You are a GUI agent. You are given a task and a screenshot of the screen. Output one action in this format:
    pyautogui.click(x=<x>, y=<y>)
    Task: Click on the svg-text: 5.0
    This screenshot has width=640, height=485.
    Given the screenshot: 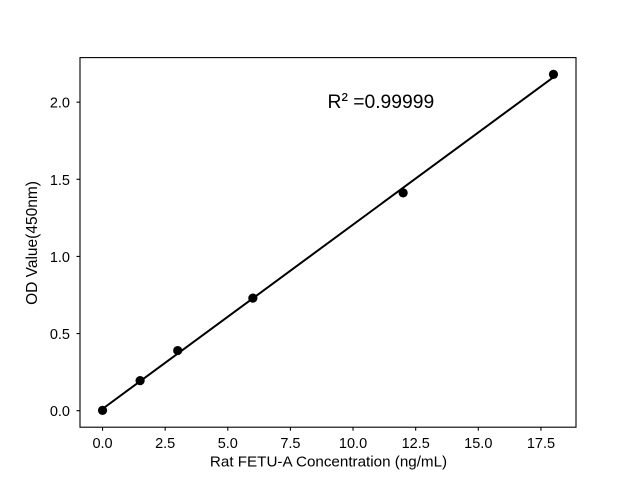 What is the action you would take?
    pyautogui.click(x=228, y=444)
    